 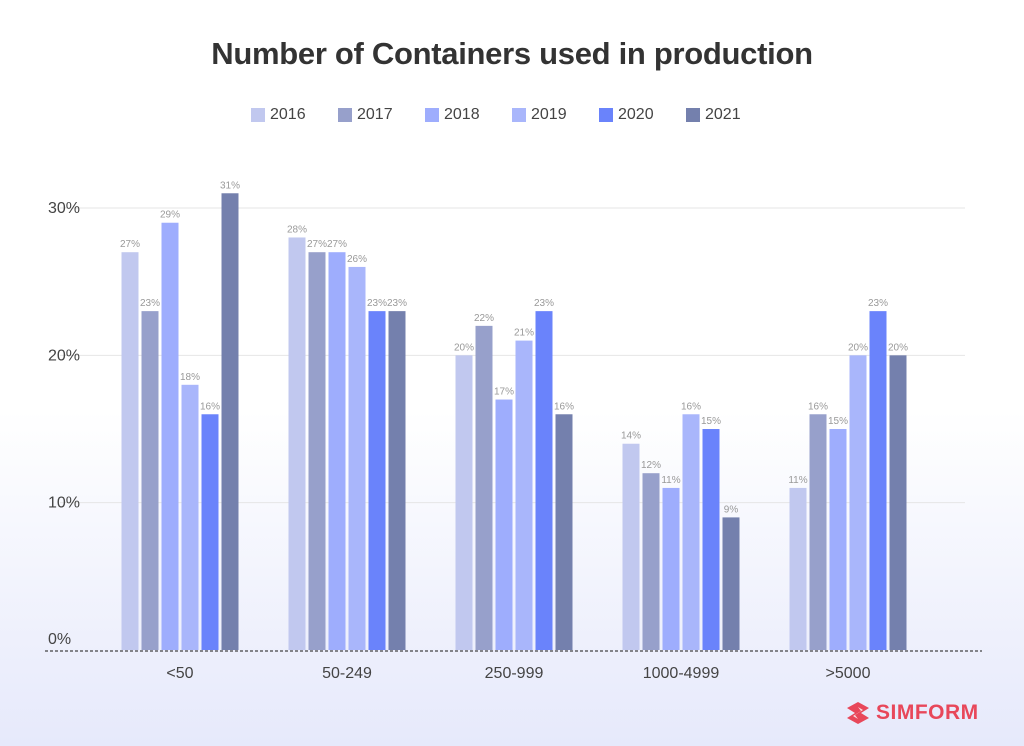 What do you see at coordinates (858, 713) in the screenshot?
I see `simform-logo-icon` at bounding box center [858, 713].